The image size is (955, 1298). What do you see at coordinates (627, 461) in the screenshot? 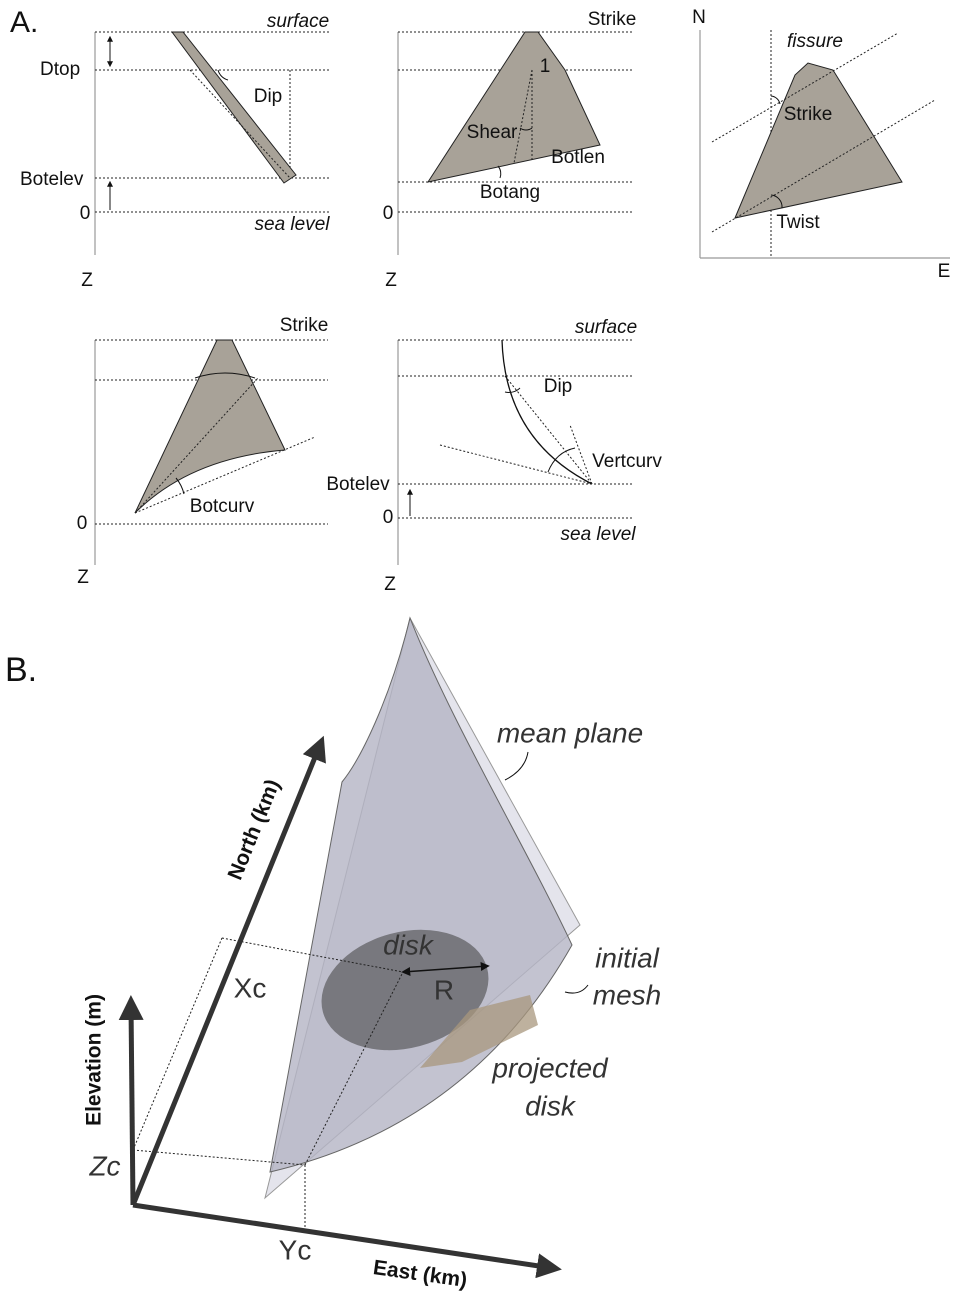
I see `label: Vertcurv` at bounding box center [627, 461].